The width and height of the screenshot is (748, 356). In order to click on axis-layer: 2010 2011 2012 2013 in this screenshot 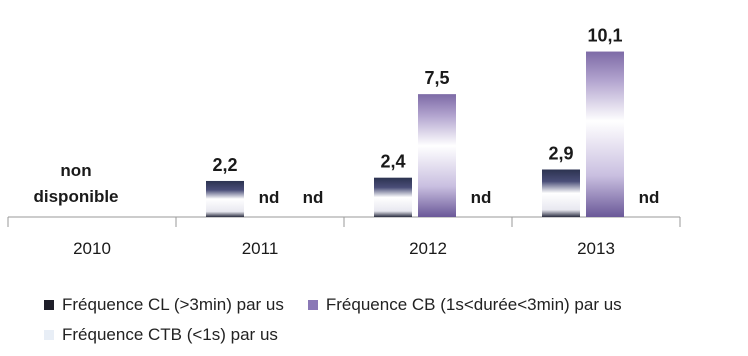, I will do `click(344, 237)`.